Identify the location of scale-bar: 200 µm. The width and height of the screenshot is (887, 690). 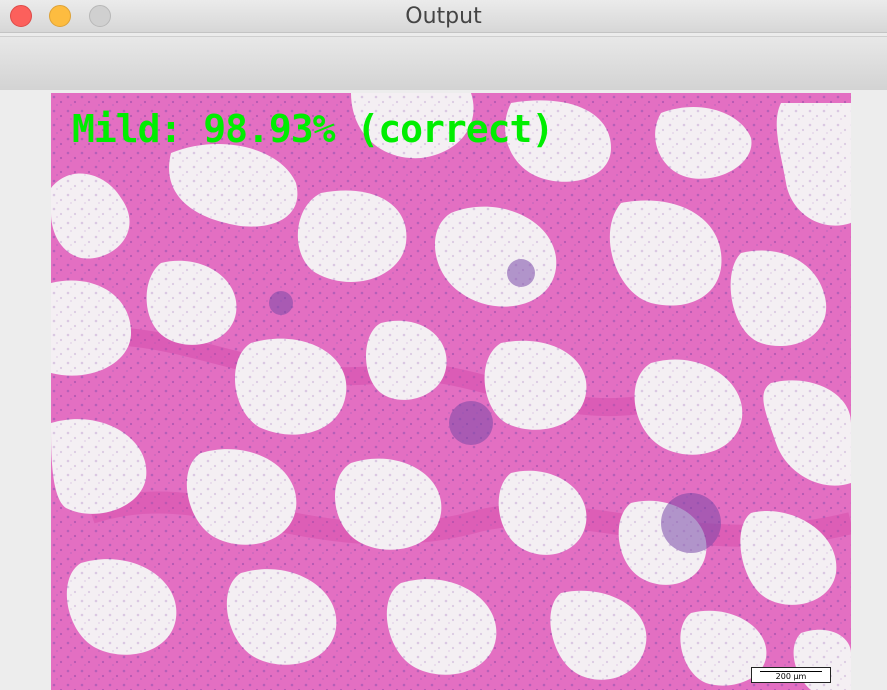
(791, 675).